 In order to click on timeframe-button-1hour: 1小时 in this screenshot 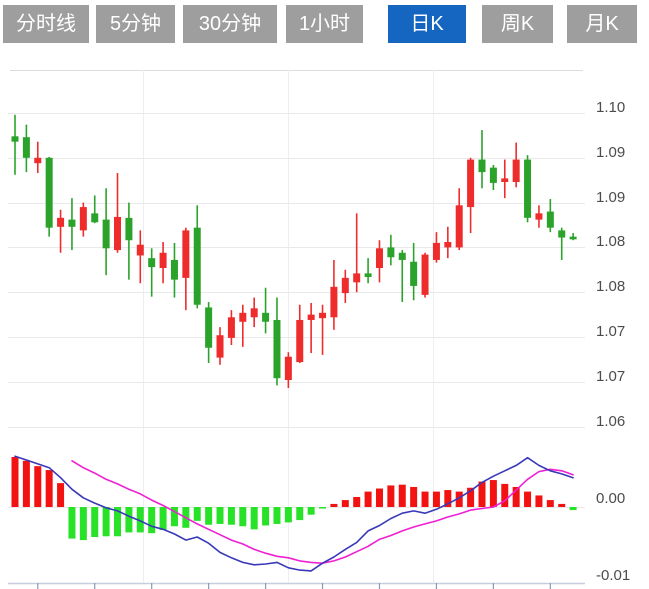, I will do `click(324, 24)`.